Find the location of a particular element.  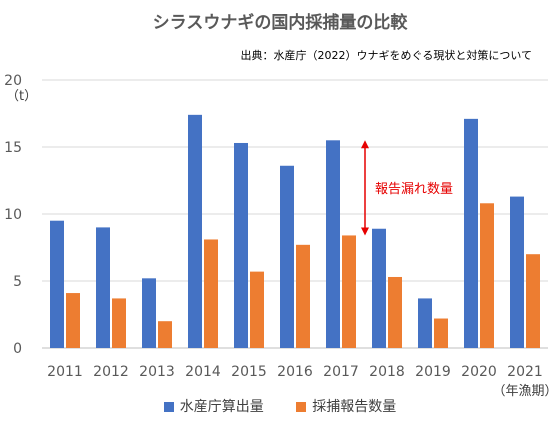

bar-reported-2021 is located at coordinates (533, 301).